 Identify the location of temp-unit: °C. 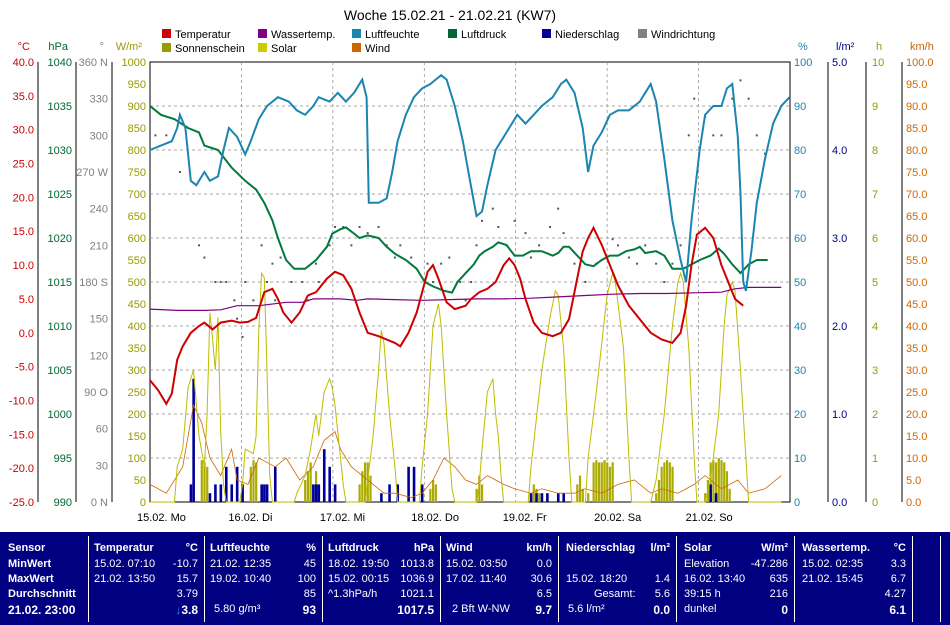
(191, 548).